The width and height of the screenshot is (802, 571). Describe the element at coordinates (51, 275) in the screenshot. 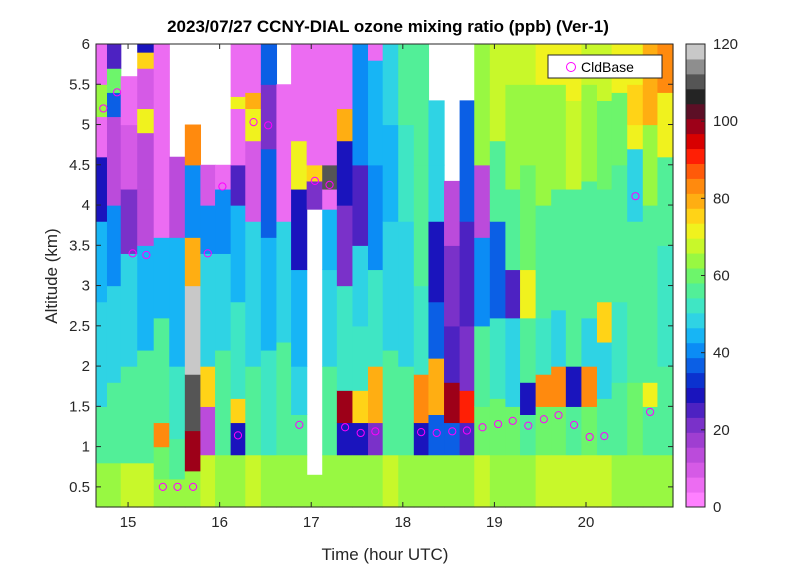

I see `y-axis-label: Altitude (km)` at that location.